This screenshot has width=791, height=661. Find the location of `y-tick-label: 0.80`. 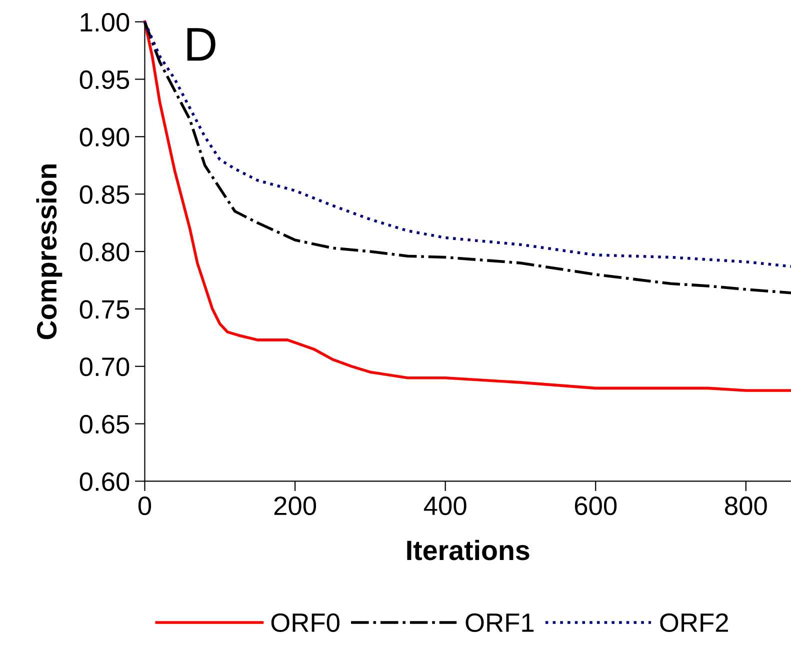

y-tick-label: 0.80 is located at coordinates (105, 252).